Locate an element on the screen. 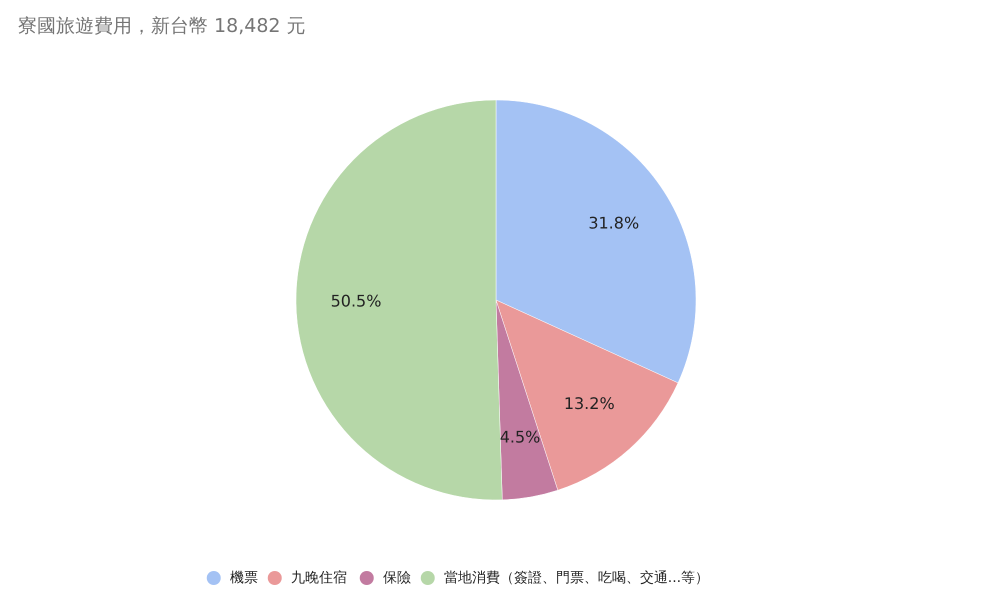  legend-label: 機票 is located at coordinates (244, 578).